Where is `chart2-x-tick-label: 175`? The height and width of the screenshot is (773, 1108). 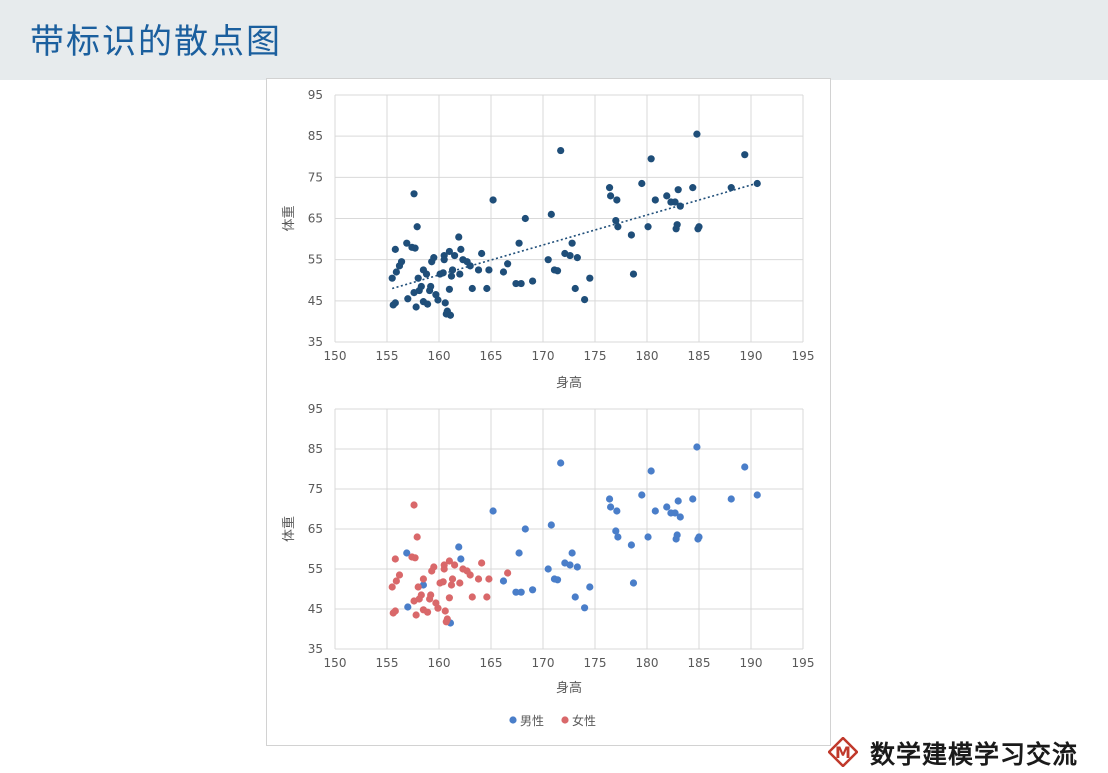 chart2-x-tick-label: 175 is located at coordinates (595, 663).